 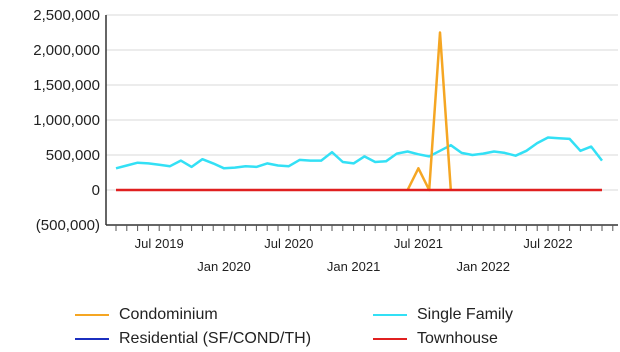 I want to click on legend-item-residential: Residential (SF/COND/TH), so click(x=193, y=339).